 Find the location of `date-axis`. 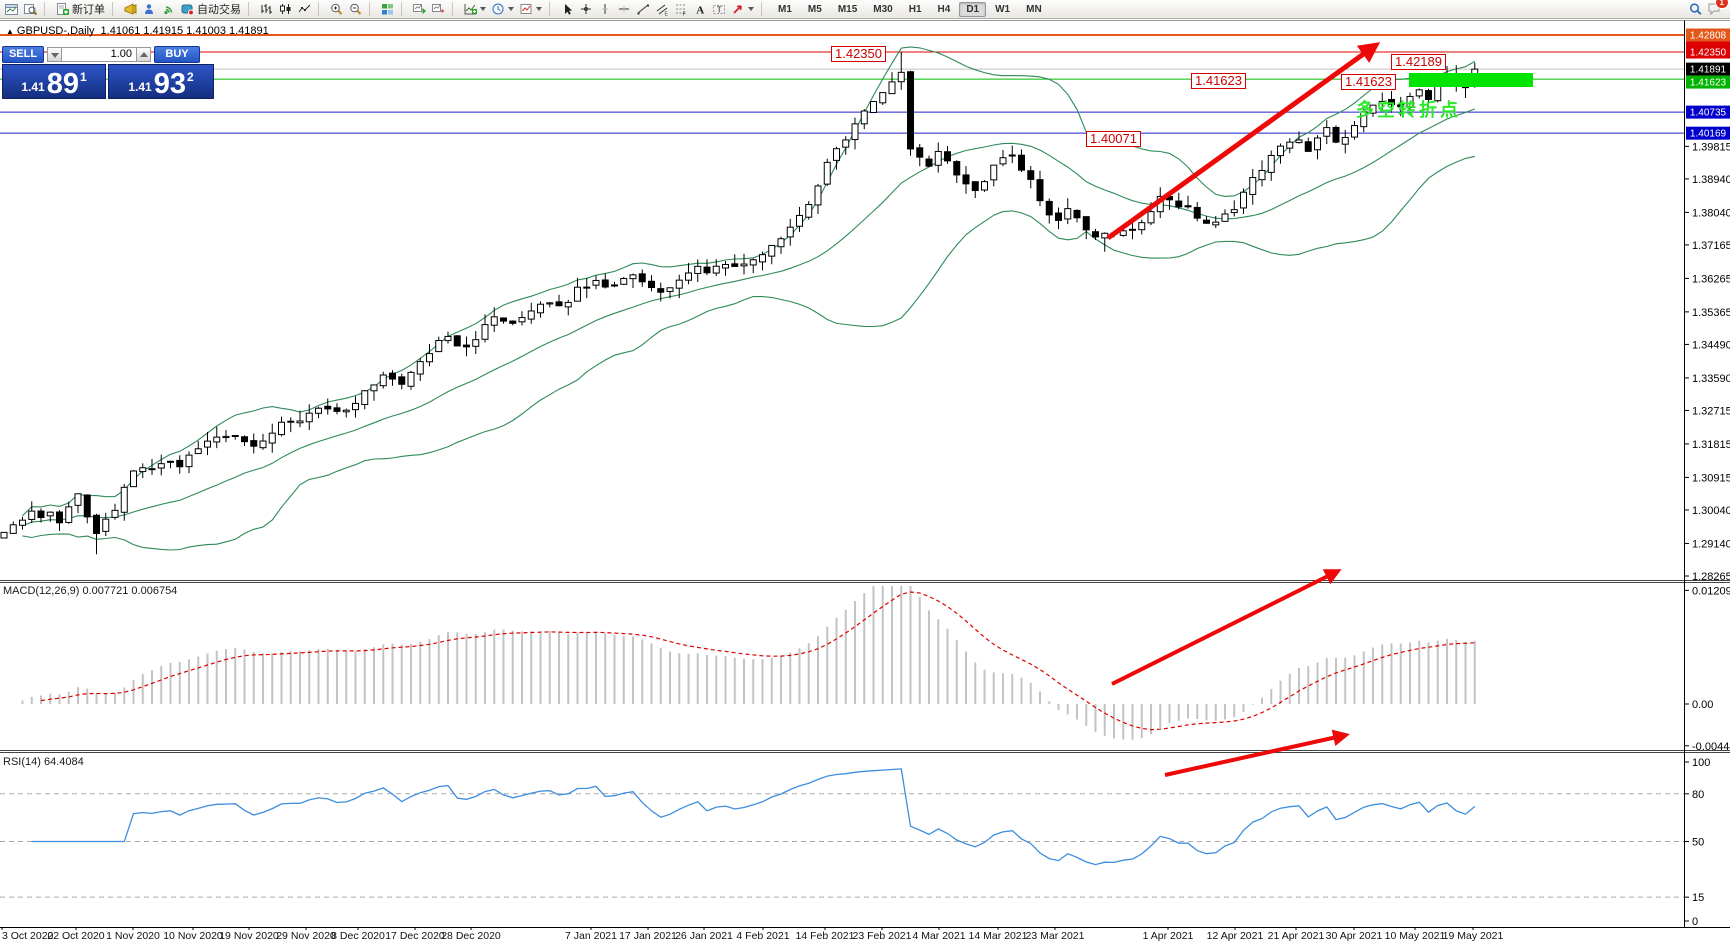

date-axis is located at coordinates (737, 928).